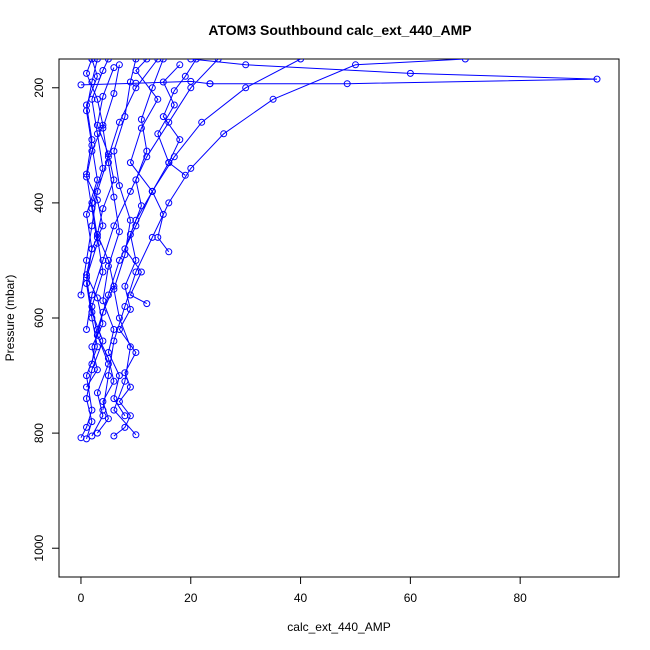 Image resolution: width=650 pixels, height=650 pixels. Describe the element at coordinates (520, 598) in the screenshot. I see `x-tick-label: 80` at that location.